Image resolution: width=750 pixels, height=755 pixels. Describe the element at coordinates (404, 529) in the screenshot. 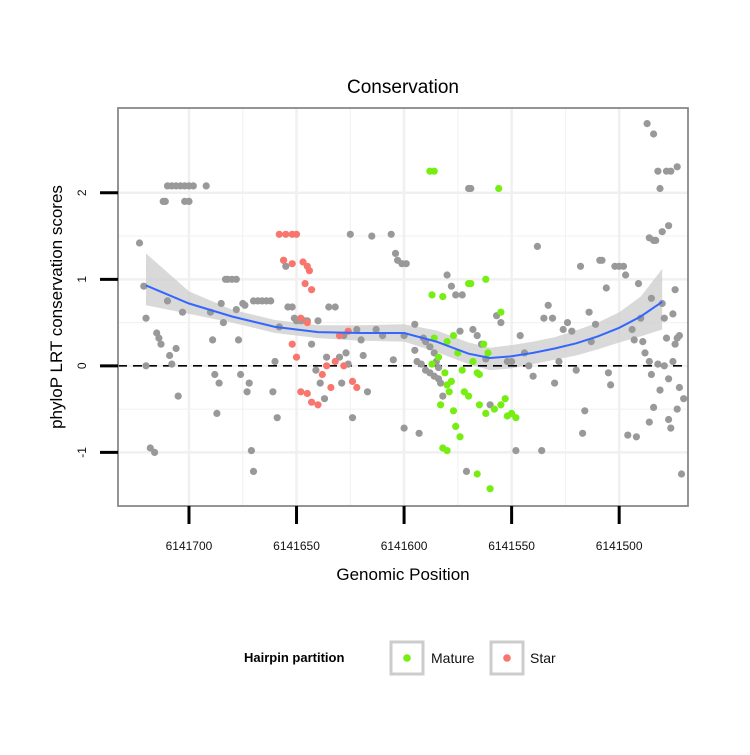

I see `x-axis: 6141700 6141650 6141600 6141550 6141500` at that location.